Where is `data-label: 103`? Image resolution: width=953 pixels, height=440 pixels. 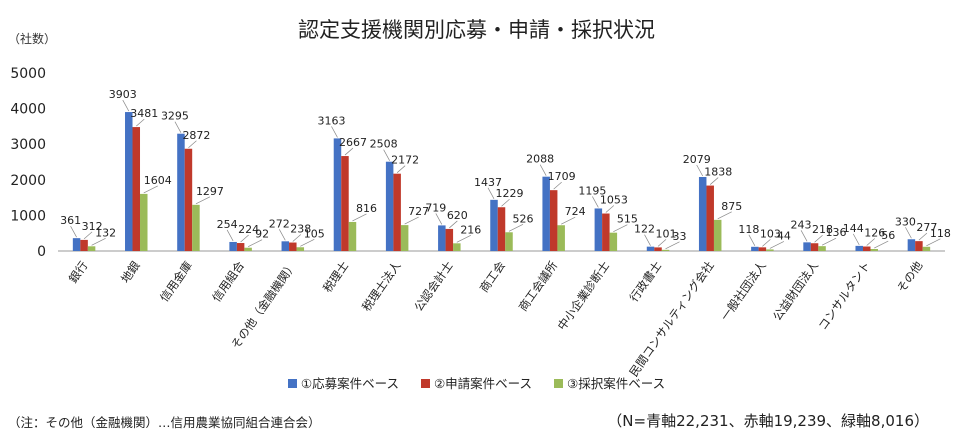
data-label: 103 is located at coordinates (770, 233).